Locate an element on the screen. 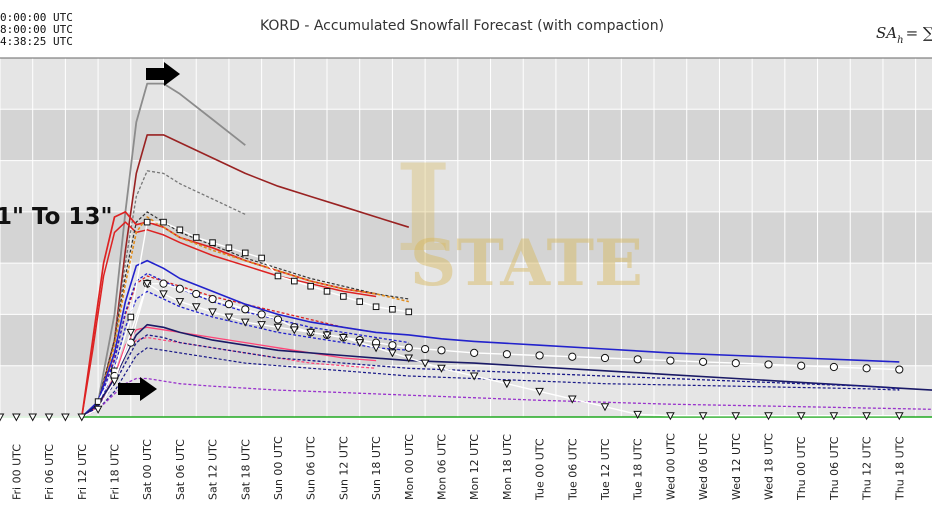 The width and height of the screenshot is (932, 524). x-tick-label: Tue 00 UTC is located at coordinates (540, 469).